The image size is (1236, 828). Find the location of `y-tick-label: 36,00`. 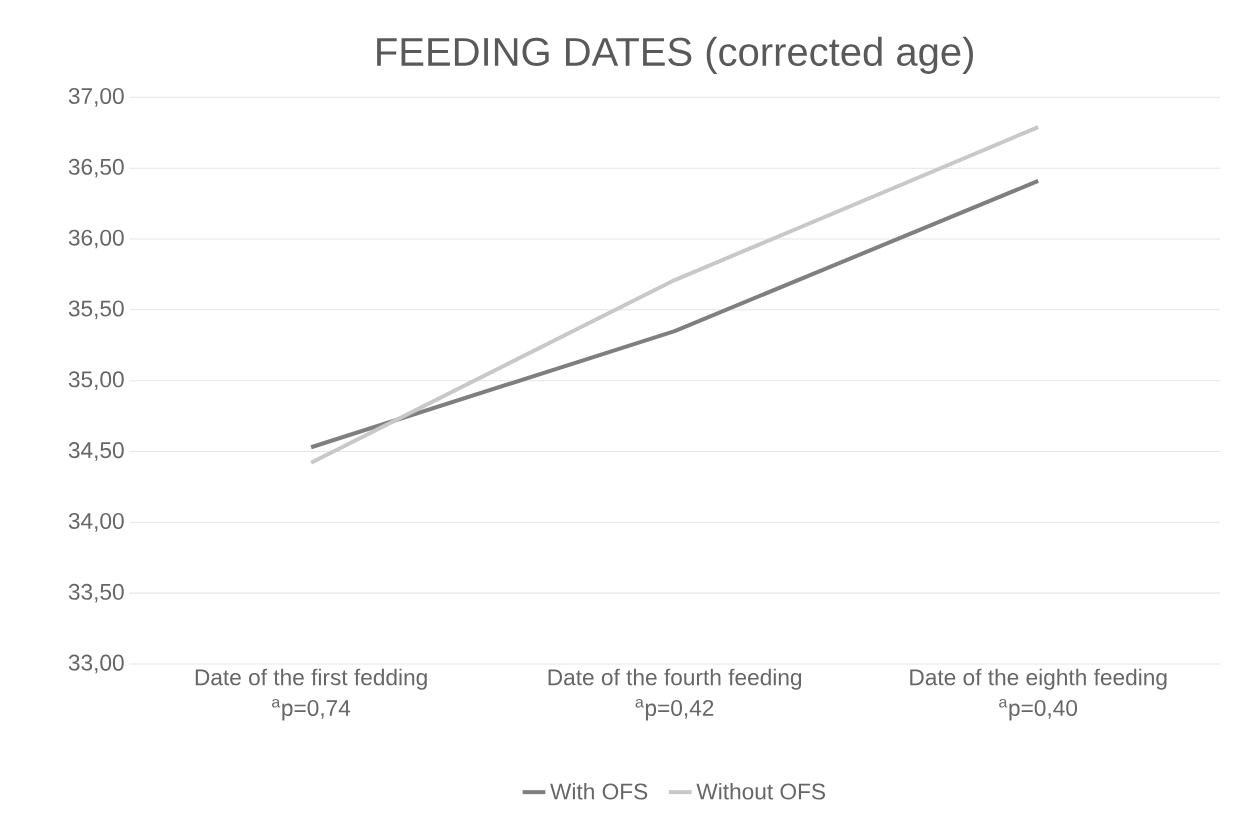

y-tick-label: 36,00 is located at coordinates (96, 239).